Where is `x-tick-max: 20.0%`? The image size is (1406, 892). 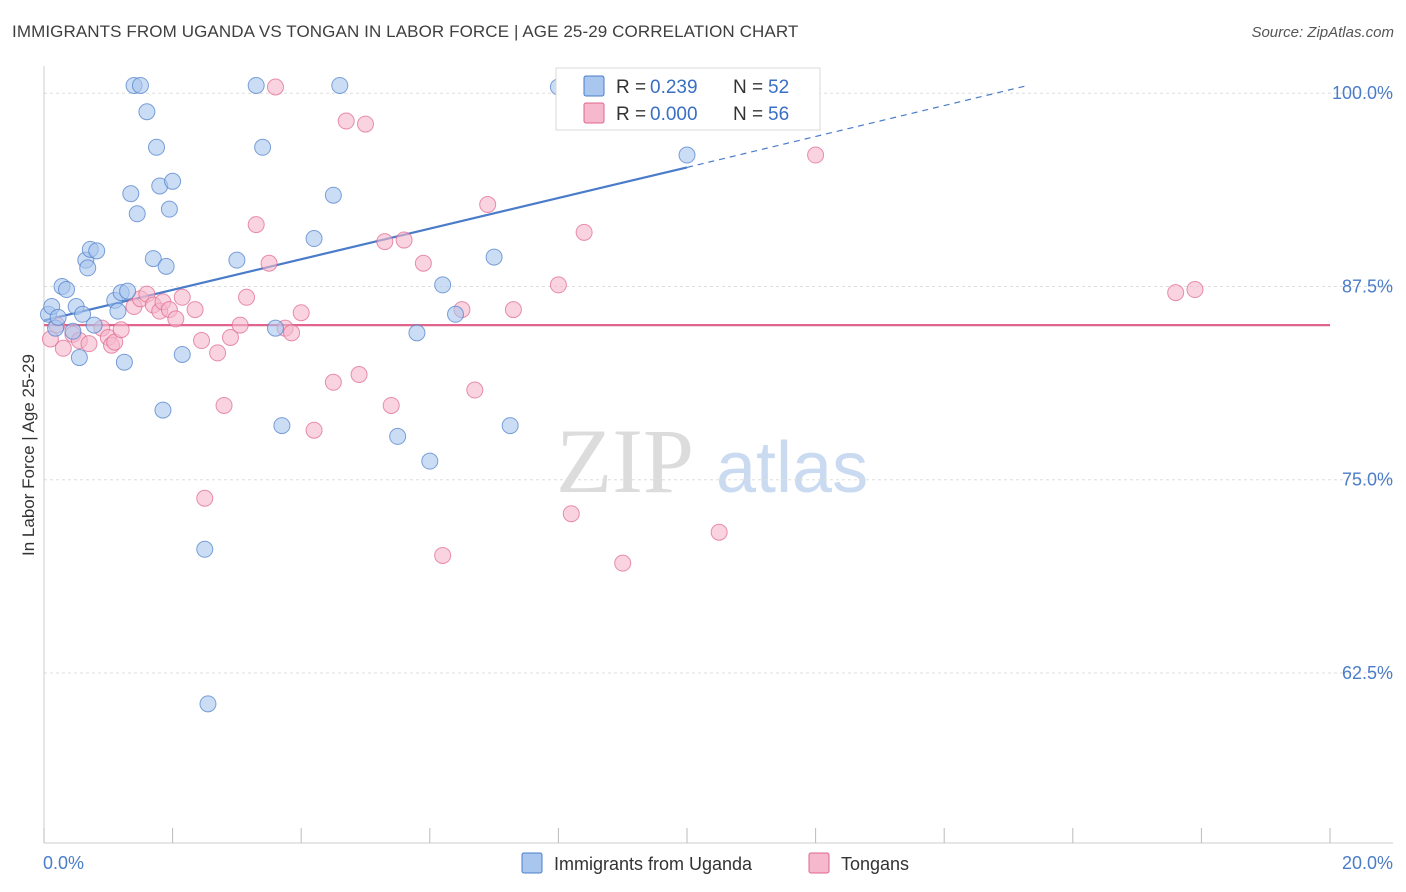
x-tick-max: 20.0% is located at coordinates (1367, 863).